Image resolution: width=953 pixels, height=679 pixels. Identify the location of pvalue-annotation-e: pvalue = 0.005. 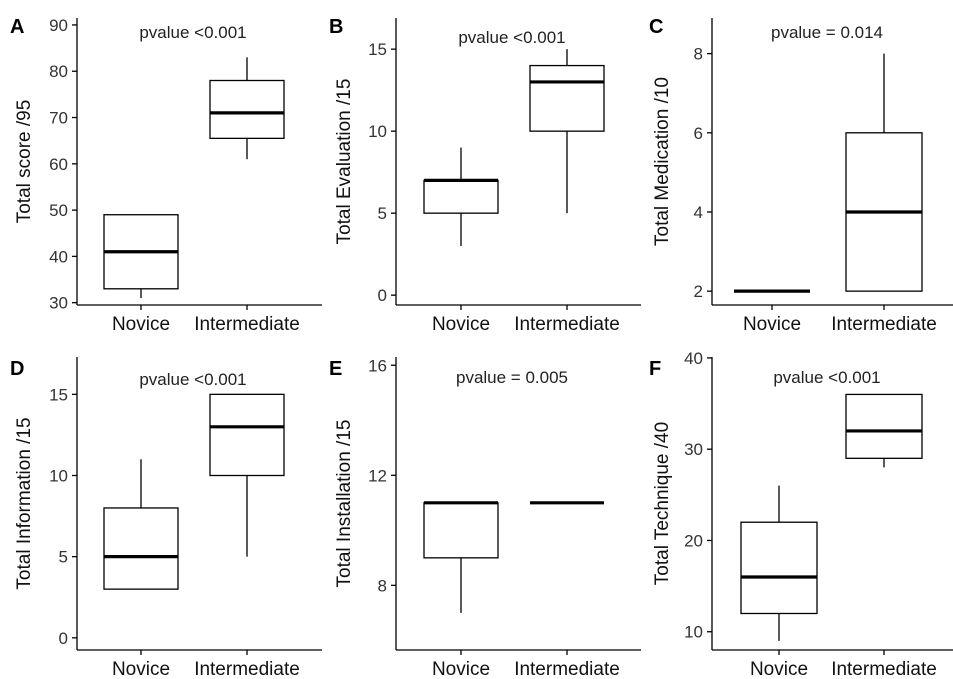
(512, 377).